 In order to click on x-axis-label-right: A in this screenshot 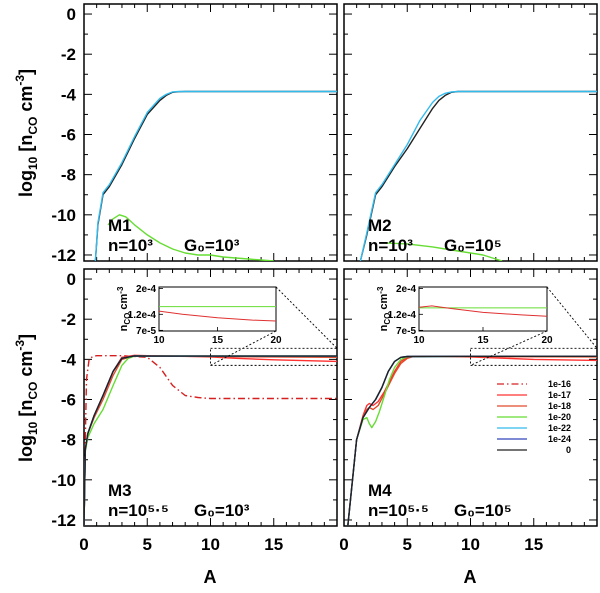, I will do `click(470, 577)`.